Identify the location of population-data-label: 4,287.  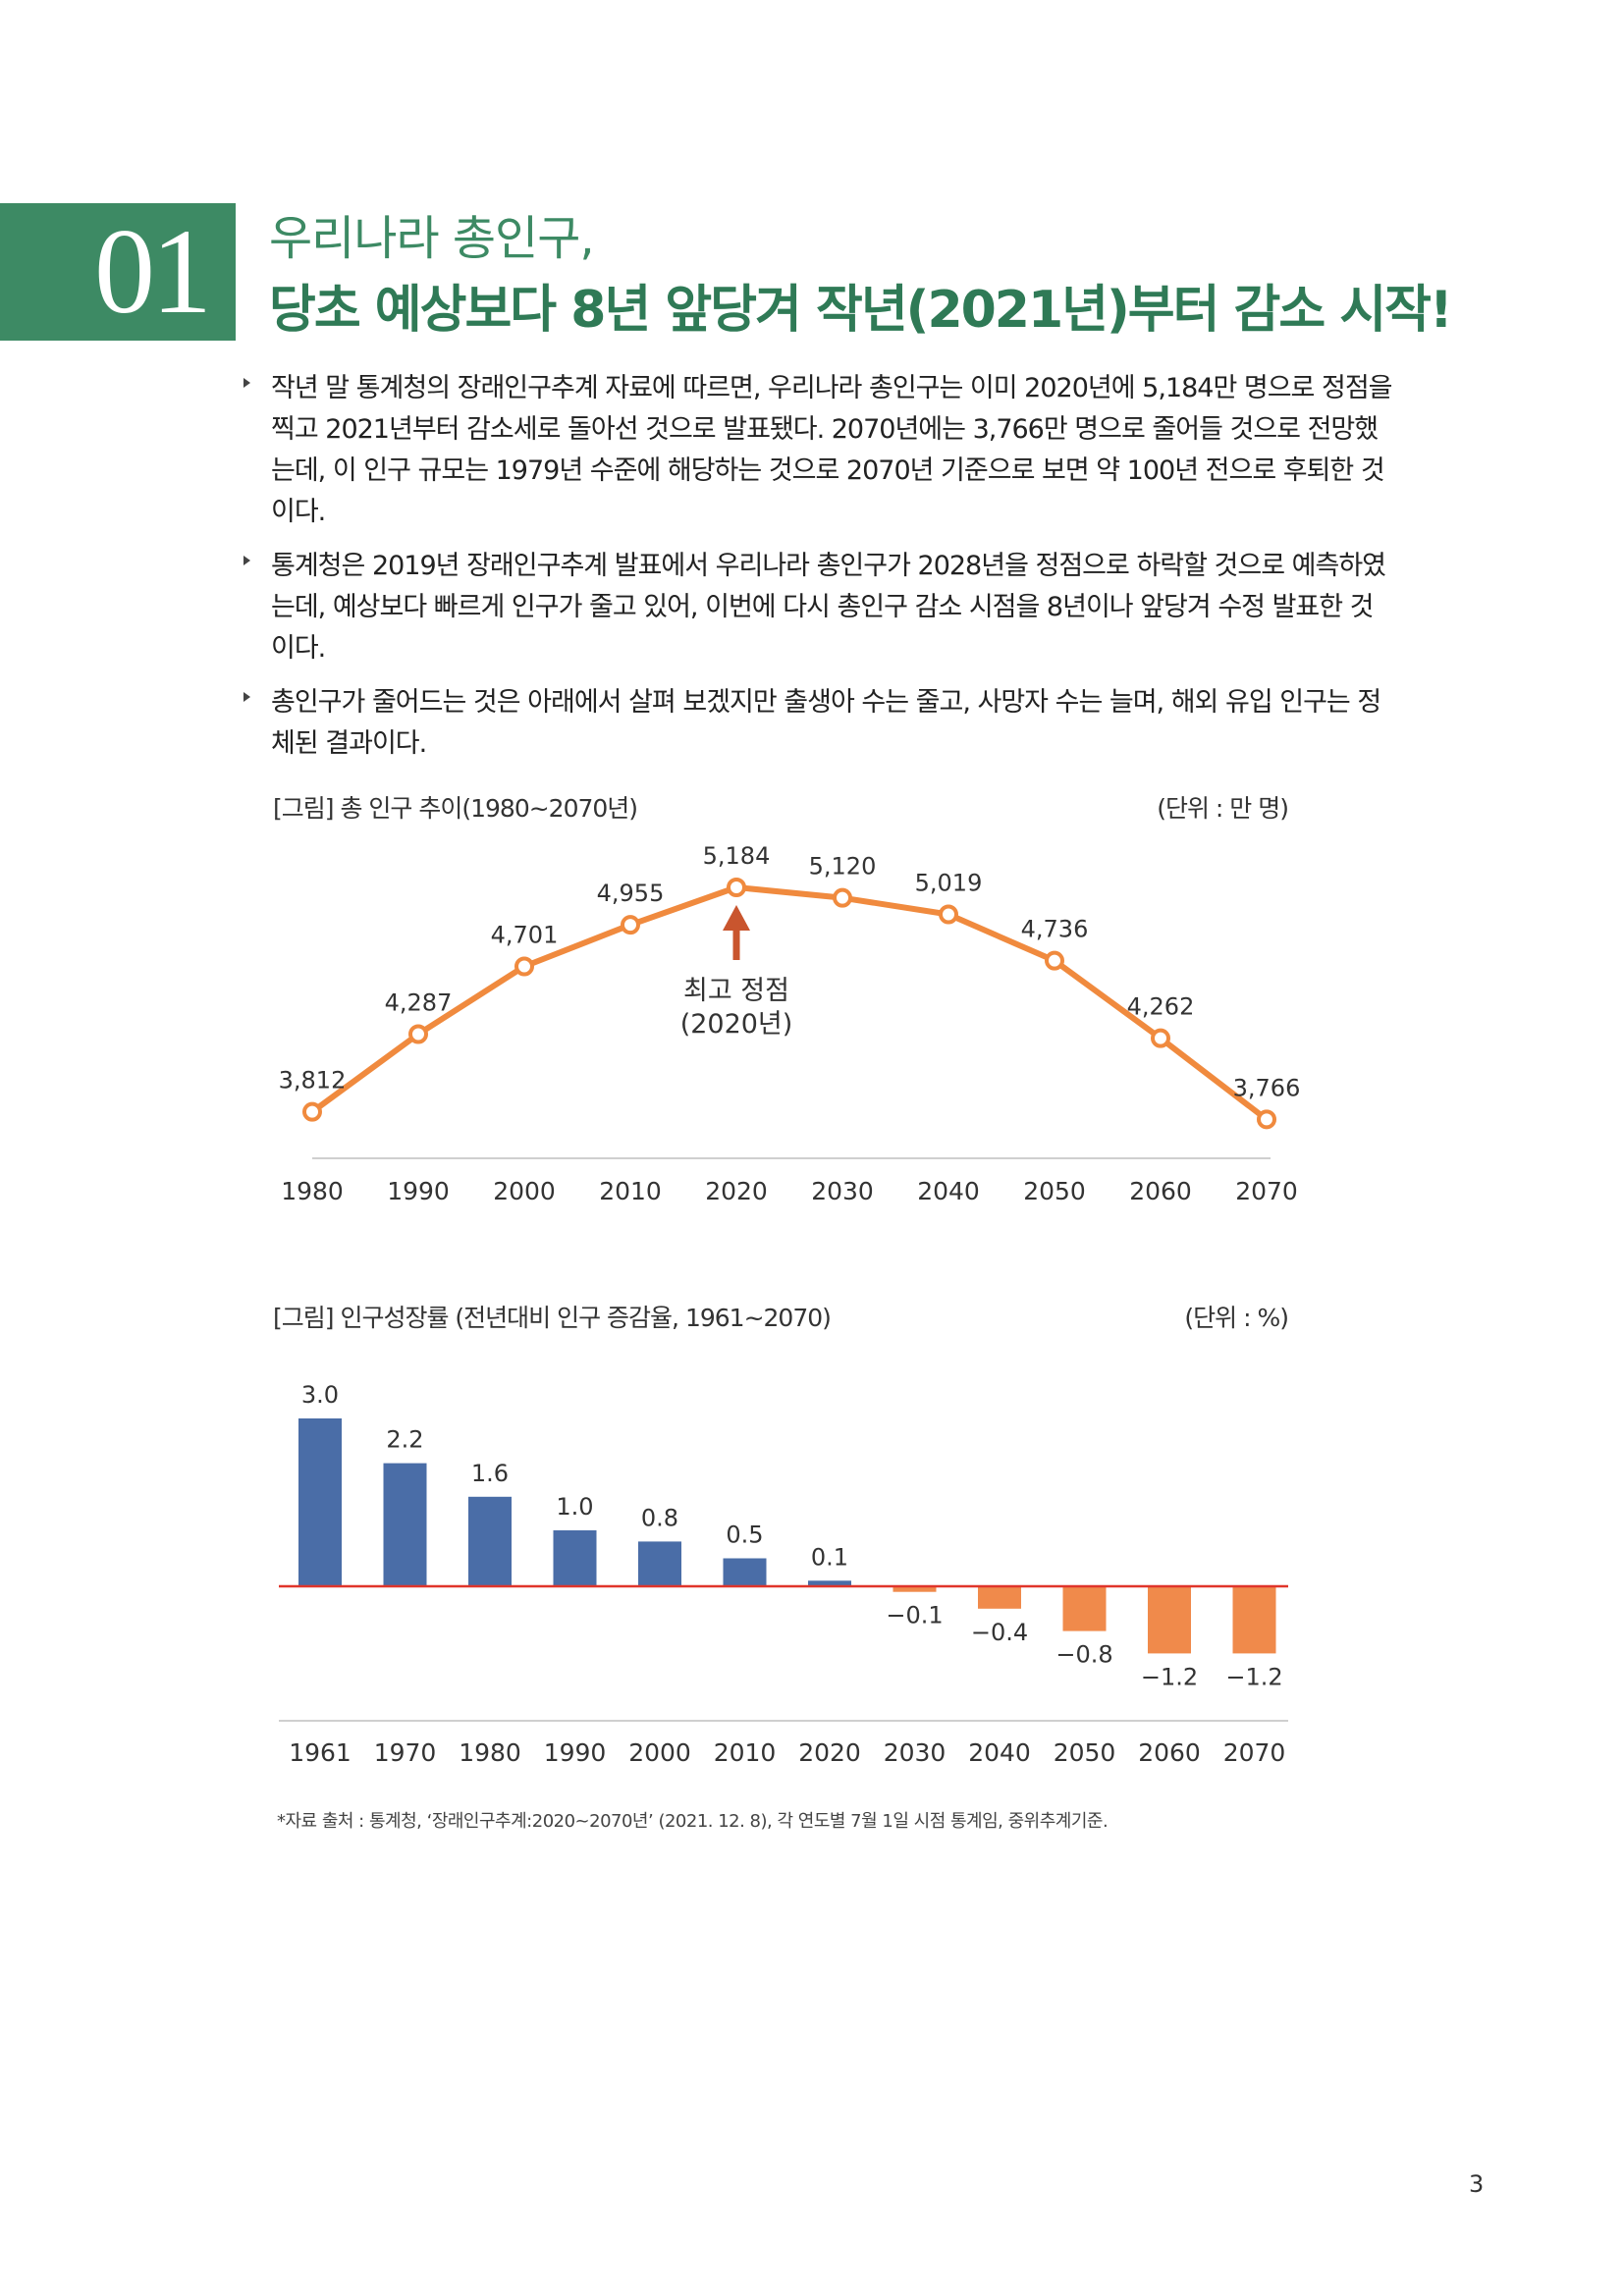
(419, 1003).